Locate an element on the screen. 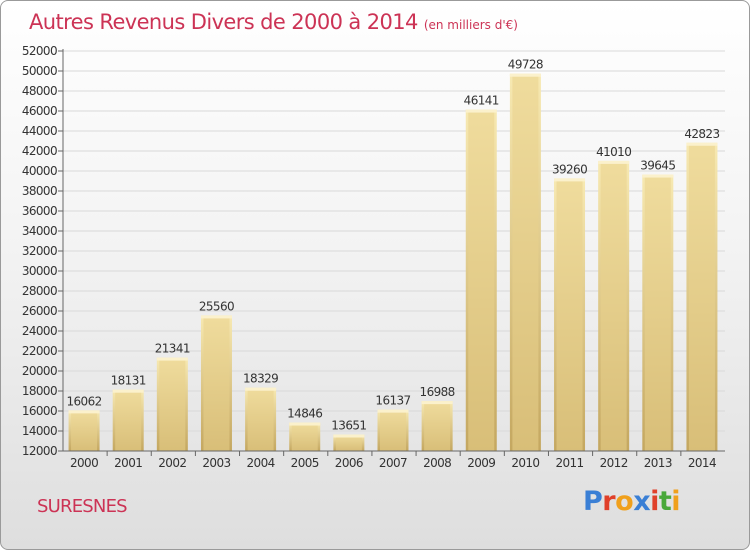 This screenshot has height=550, width=750. y-tick-label: 20000 is located at coordinates (39, 371).